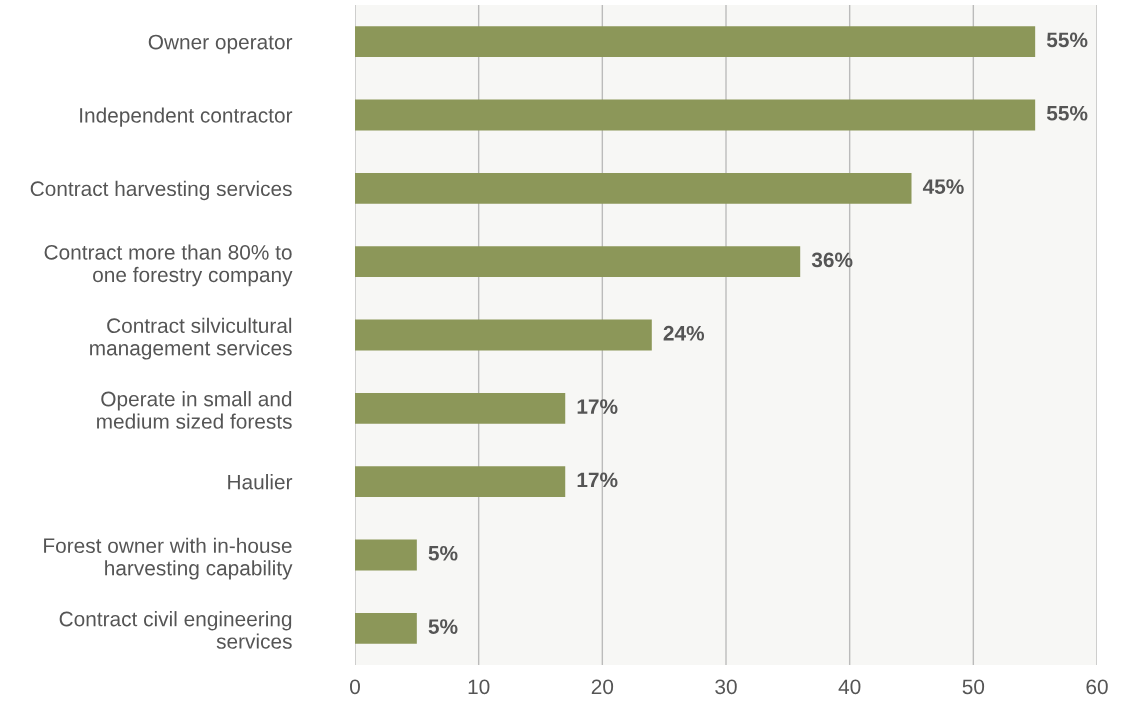 The height and width of the screenshot is (706, 1127). Describe the element at coordinates (726, 687) in the screenshot. I see `x-tick-label: 30` at that location.